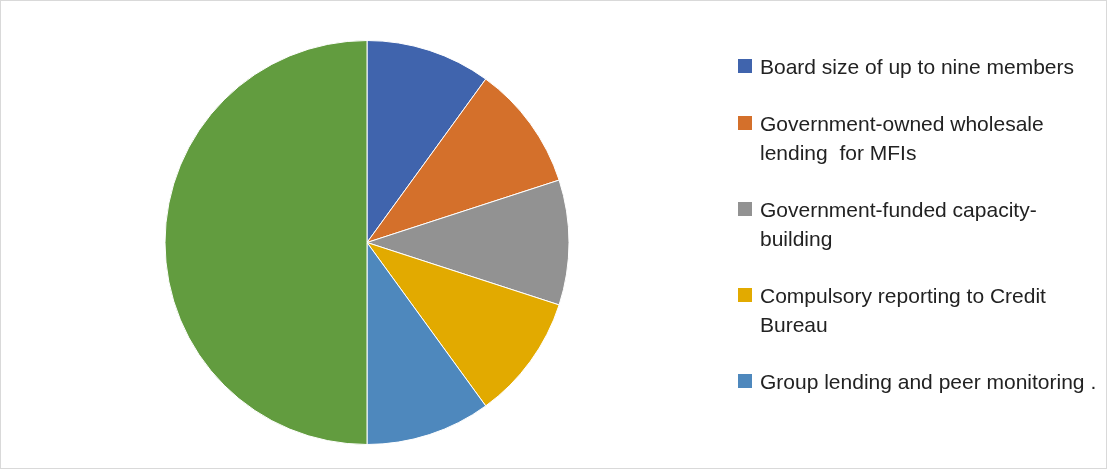 The height and width of the screenshot is (469, 1107). I want to click on legend-label: Compulsory reporting to Credit Bureau, so click(903, 310).